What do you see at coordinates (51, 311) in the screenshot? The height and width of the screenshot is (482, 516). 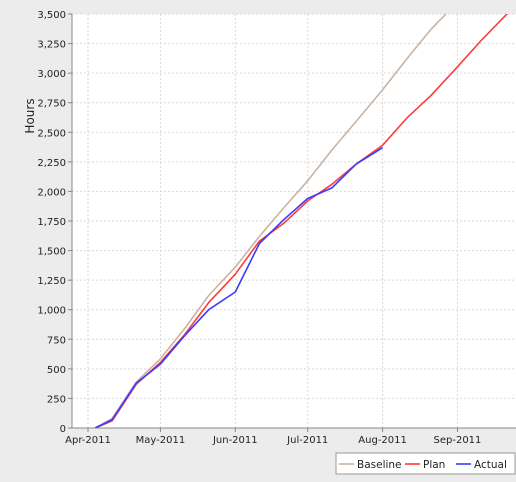 I see `y-tick-label: 1,000` at bounding box center [51, 311].